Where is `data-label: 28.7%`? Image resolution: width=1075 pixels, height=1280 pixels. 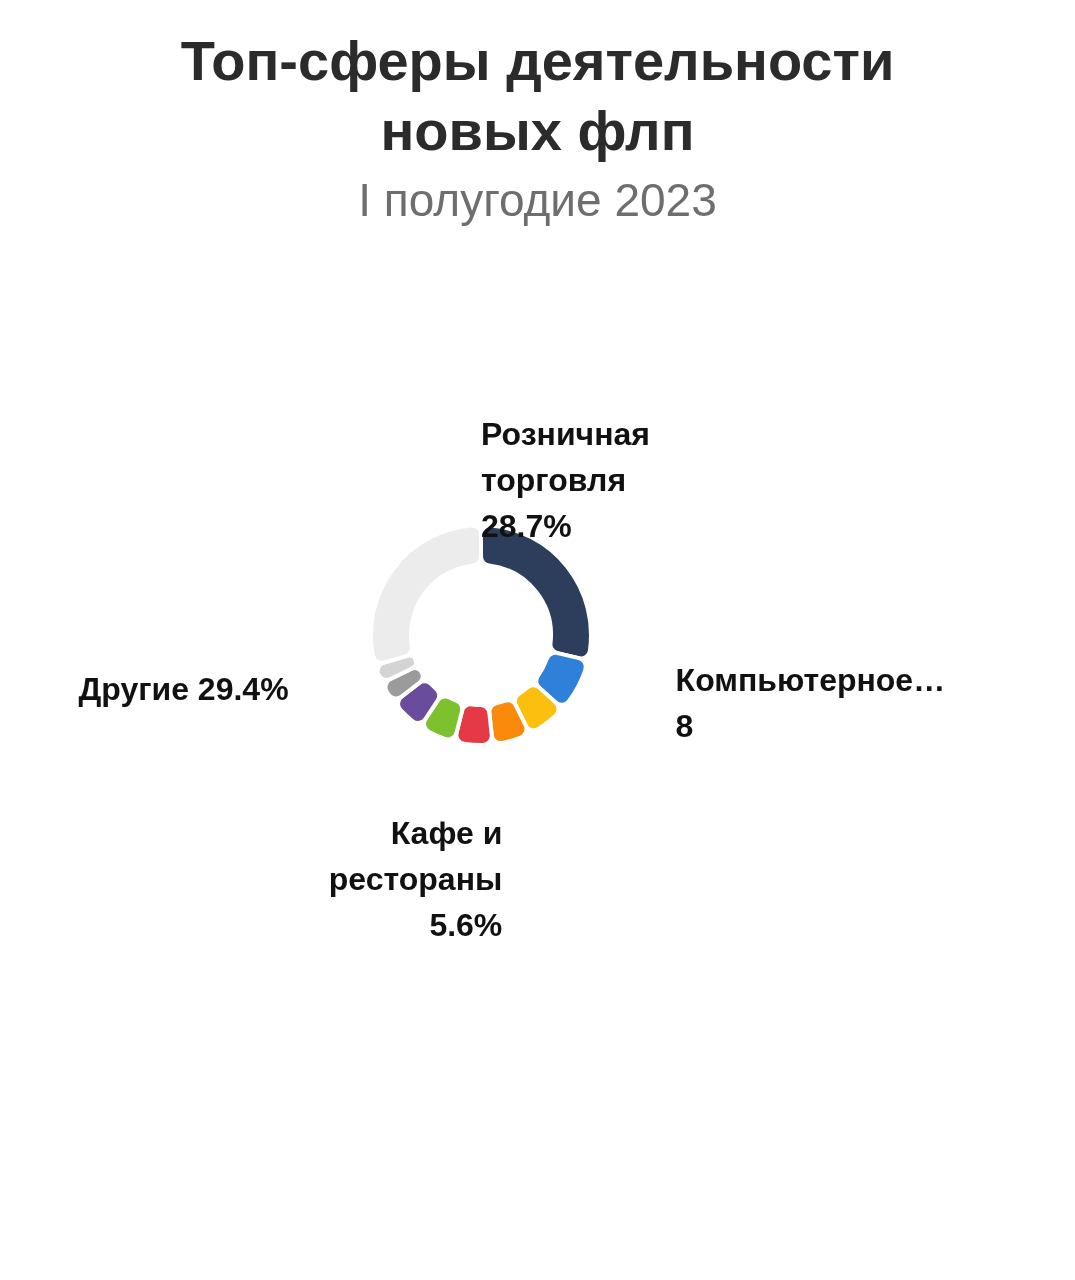
data-label: 28.7% is located at coordinates (526, 526).